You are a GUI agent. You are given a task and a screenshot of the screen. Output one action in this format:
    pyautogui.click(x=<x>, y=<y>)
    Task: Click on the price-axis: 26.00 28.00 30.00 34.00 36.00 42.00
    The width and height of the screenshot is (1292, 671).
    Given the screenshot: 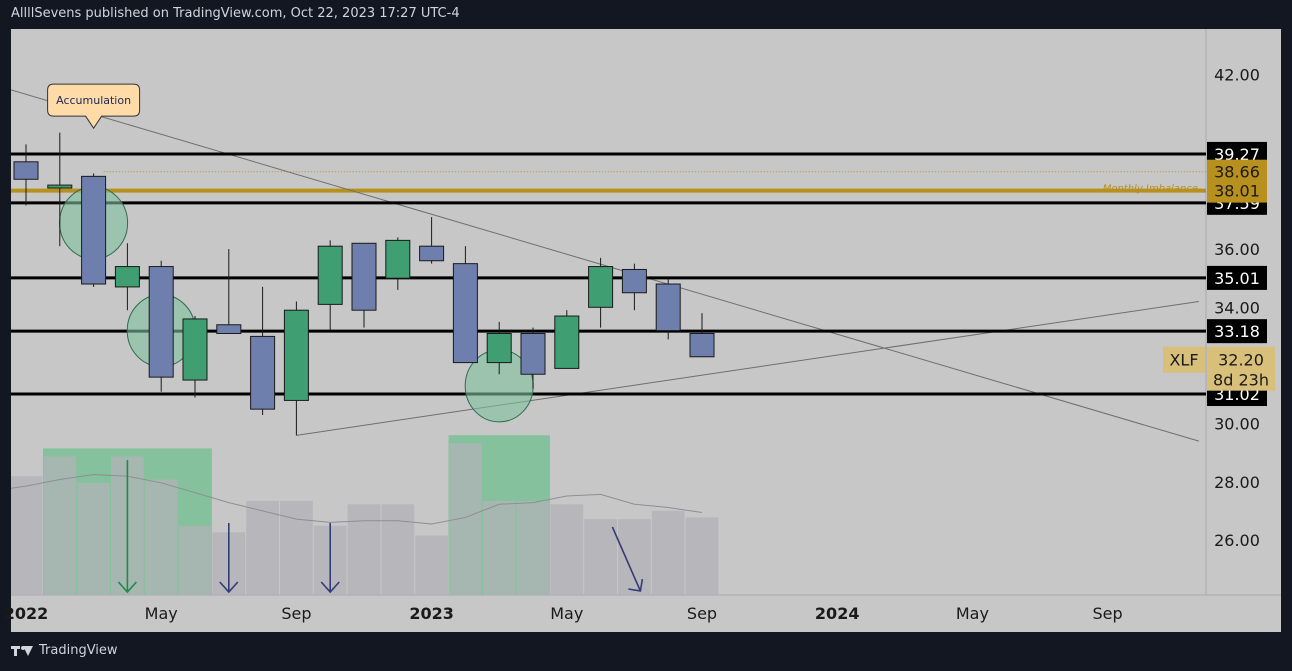 What is the action you would take?
    pyautogui.click(x=1237, y=308)
    